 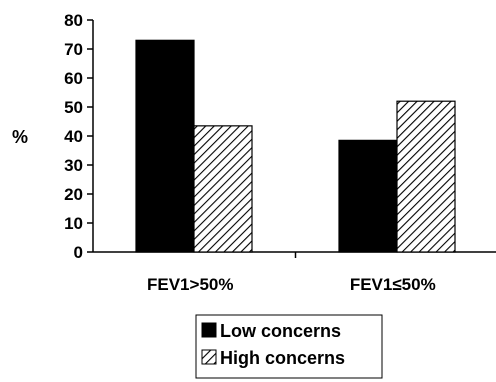 What do you see at coordinates (73, 20) in the screenshot?
I see `y-tick-label: 80` at bounding box center [73, 20].